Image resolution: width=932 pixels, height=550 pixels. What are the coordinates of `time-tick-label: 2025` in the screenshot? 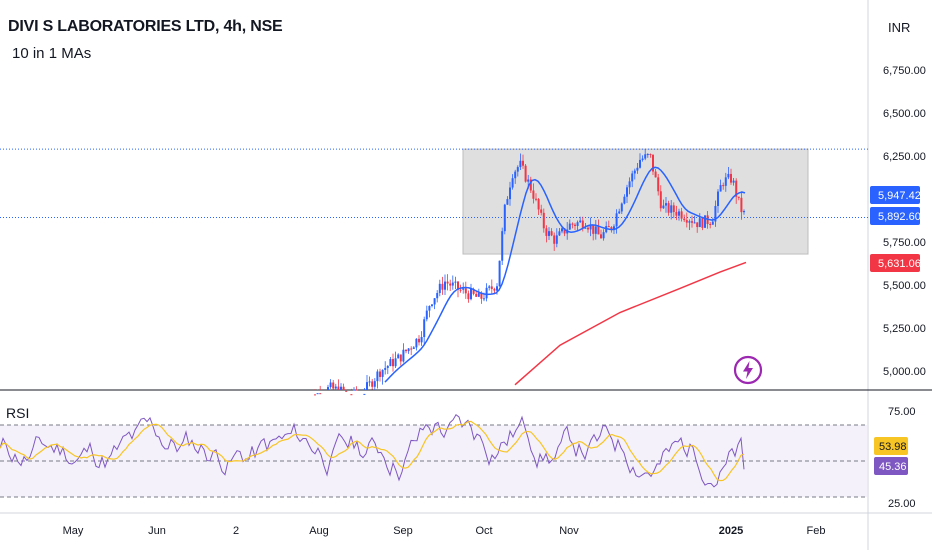 It's located at (731, 531).